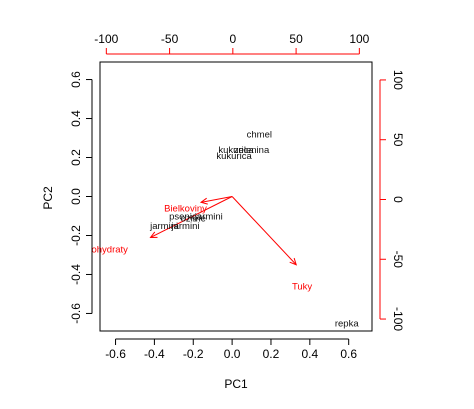  What do you see at coordinates (106, 39) in the screenshot?
I see `top-tick-label: -100` at bounding box center [106, 39].